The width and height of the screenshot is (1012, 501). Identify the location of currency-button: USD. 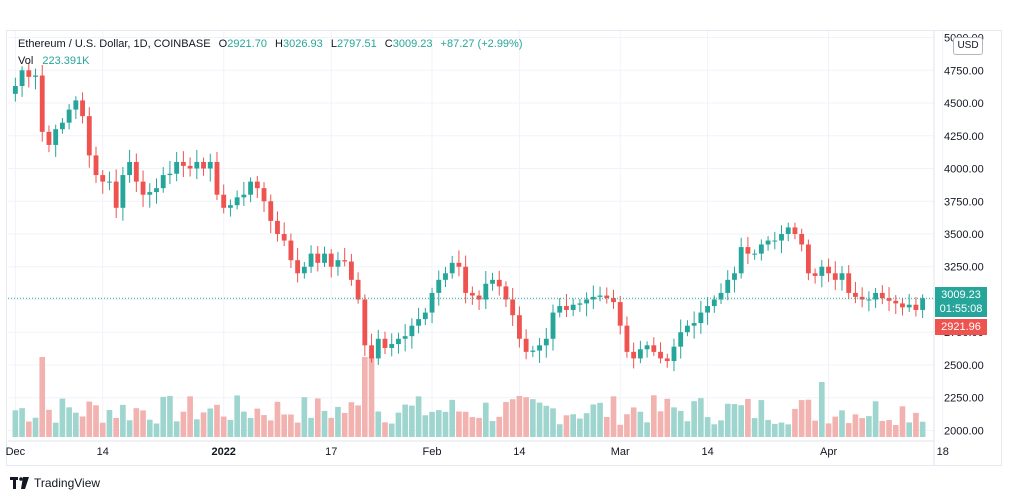
(968, 46).